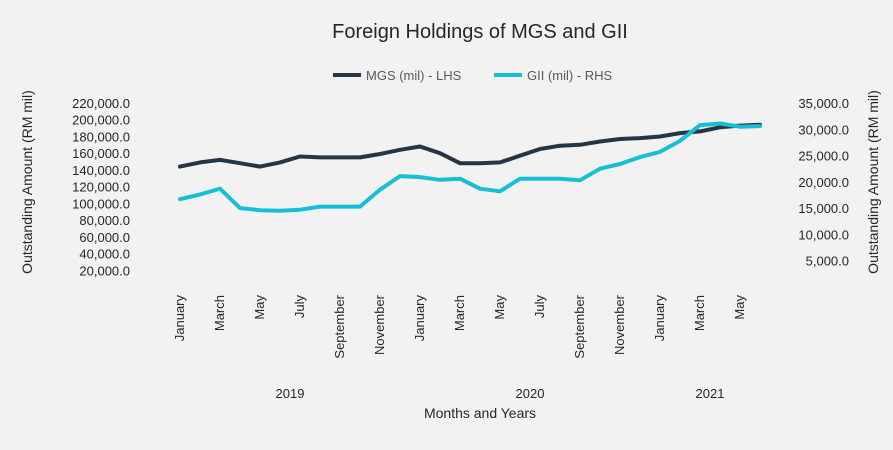 The image size is (893, 450). Describe the element at coordinates (827, 261) in the screenshot. I see `y-right-tick-label: 5,000.0` at that location.